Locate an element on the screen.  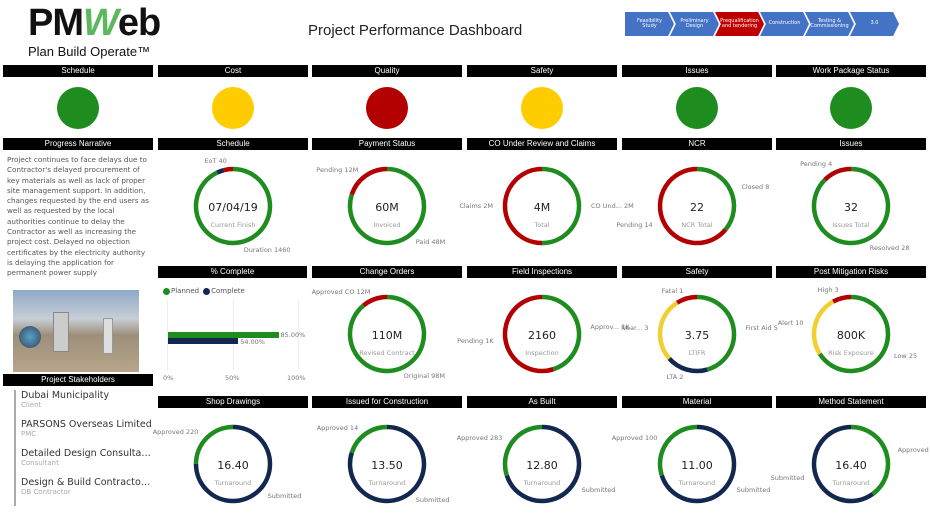
panel-header-5: Change Orders is located at coordinates (387, 272).